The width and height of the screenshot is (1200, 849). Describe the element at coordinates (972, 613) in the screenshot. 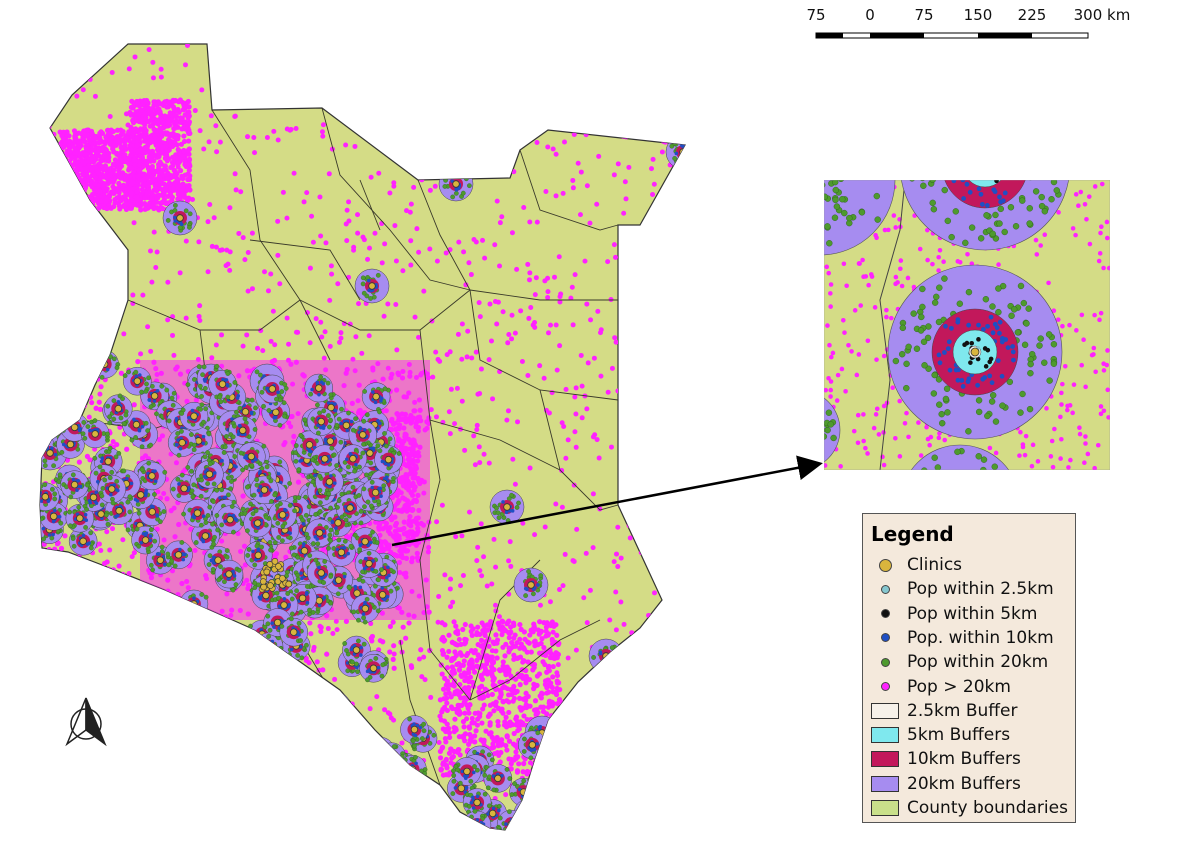

I see `legend-item-label: Pop within 5km` at that location.